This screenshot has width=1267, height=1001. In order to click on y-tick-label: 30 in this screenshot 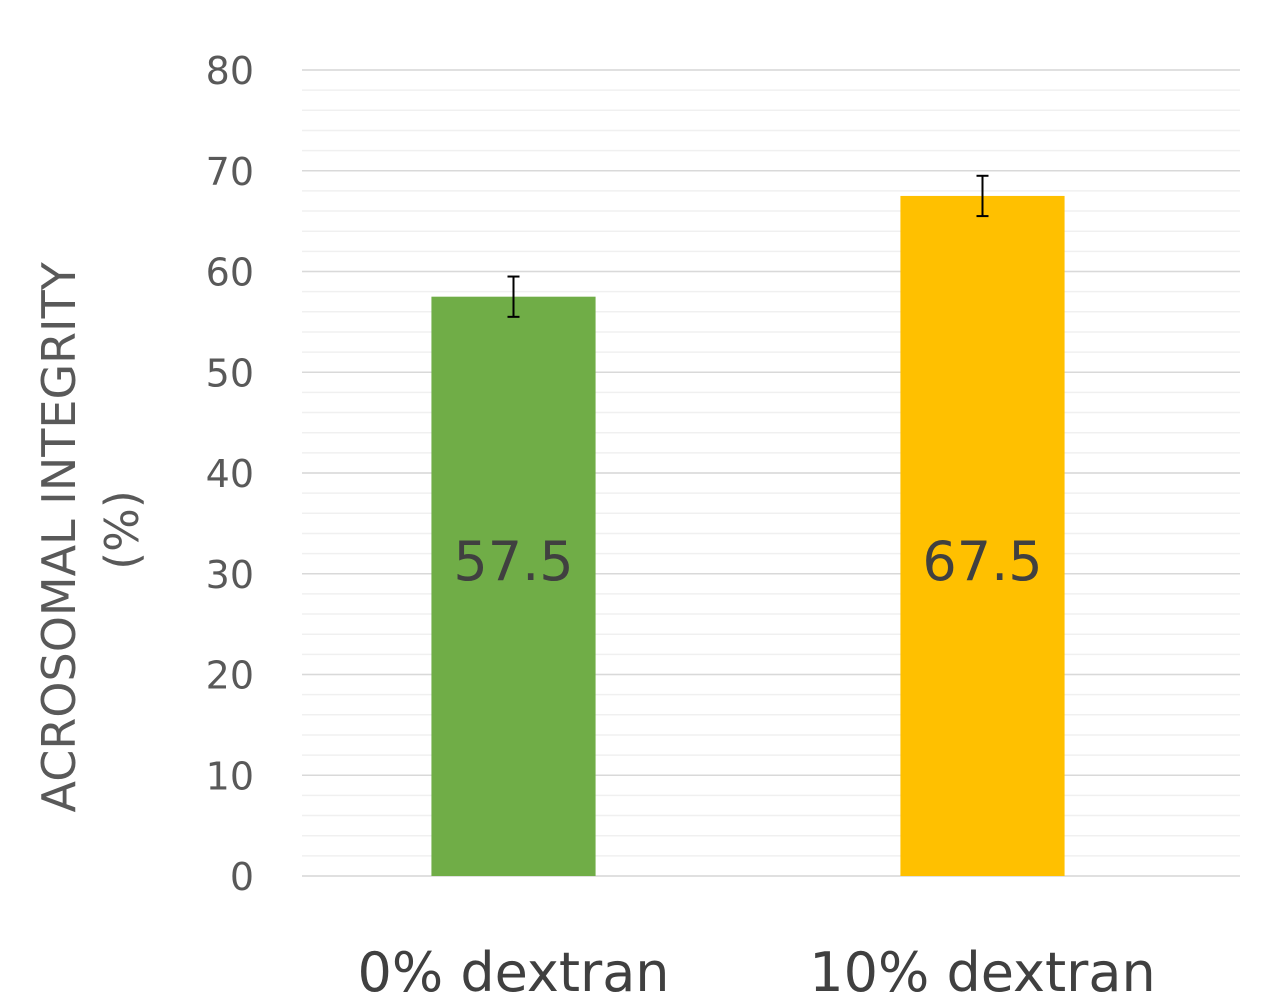, I will do `click(230, 575)`.